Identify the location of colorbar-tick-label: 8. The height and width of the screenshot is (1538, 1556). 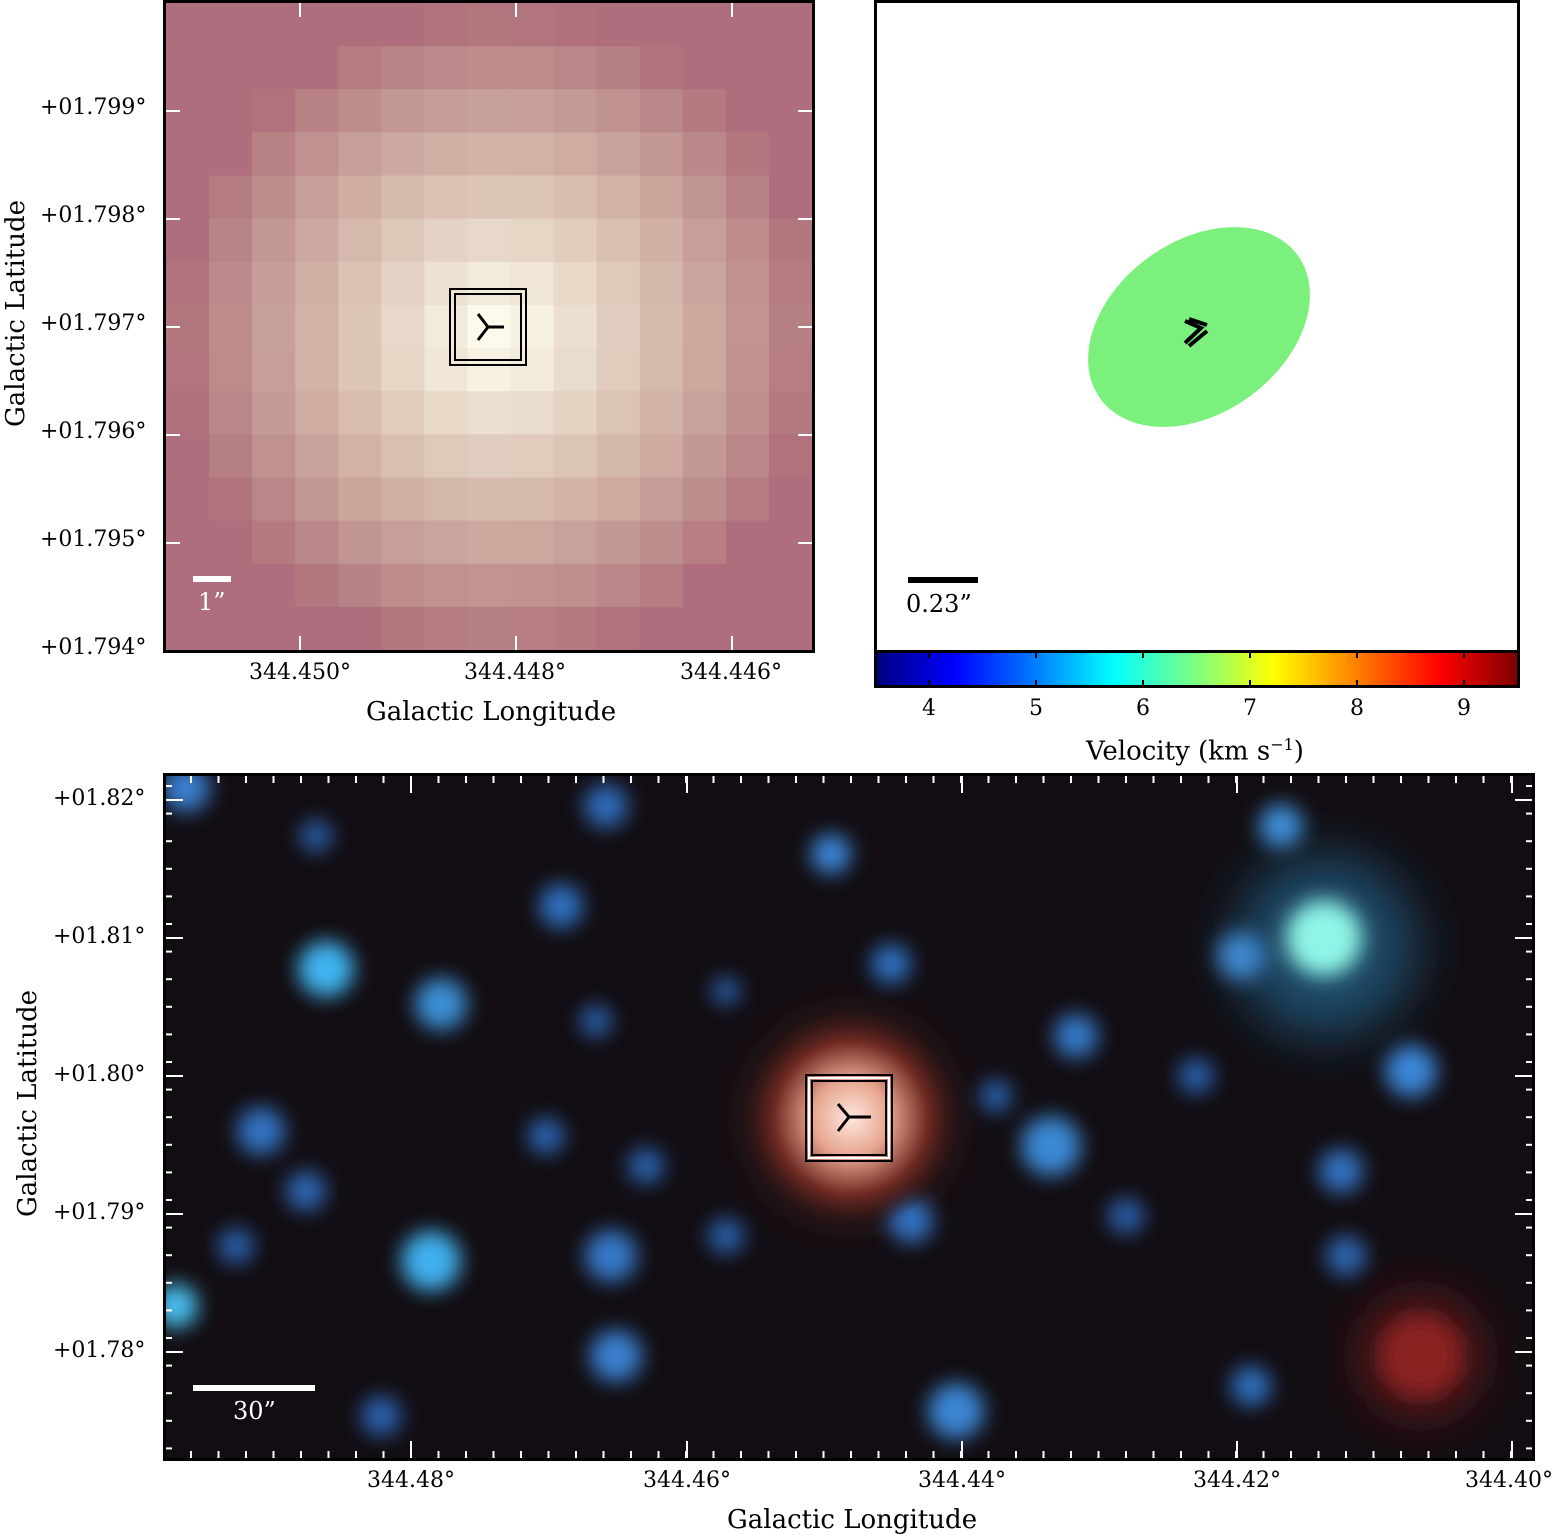
(1357, 708).